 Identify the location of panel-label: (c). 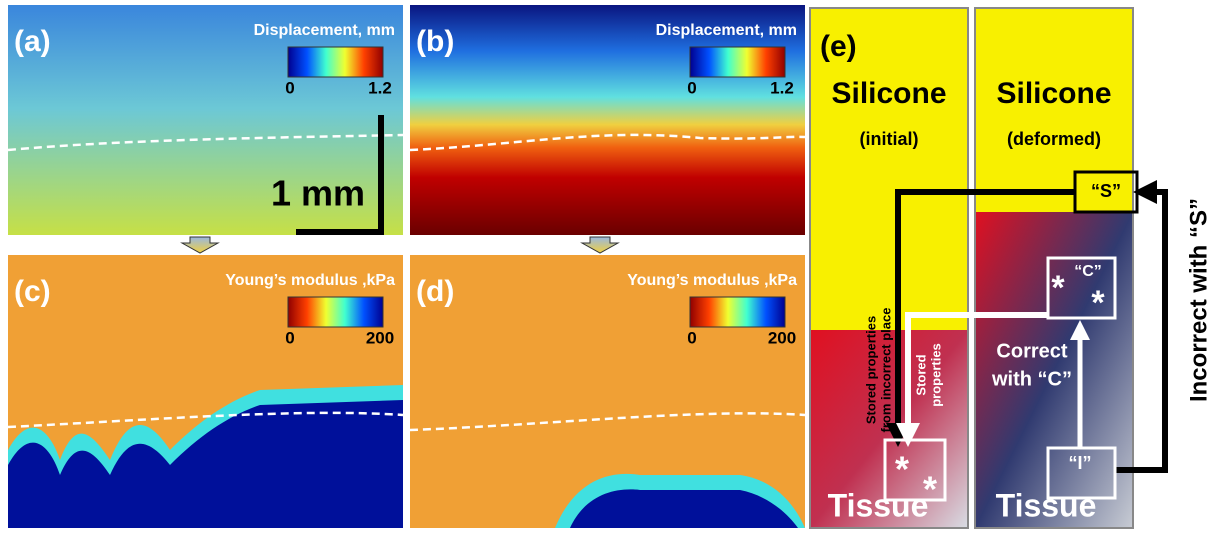
(32, 291).